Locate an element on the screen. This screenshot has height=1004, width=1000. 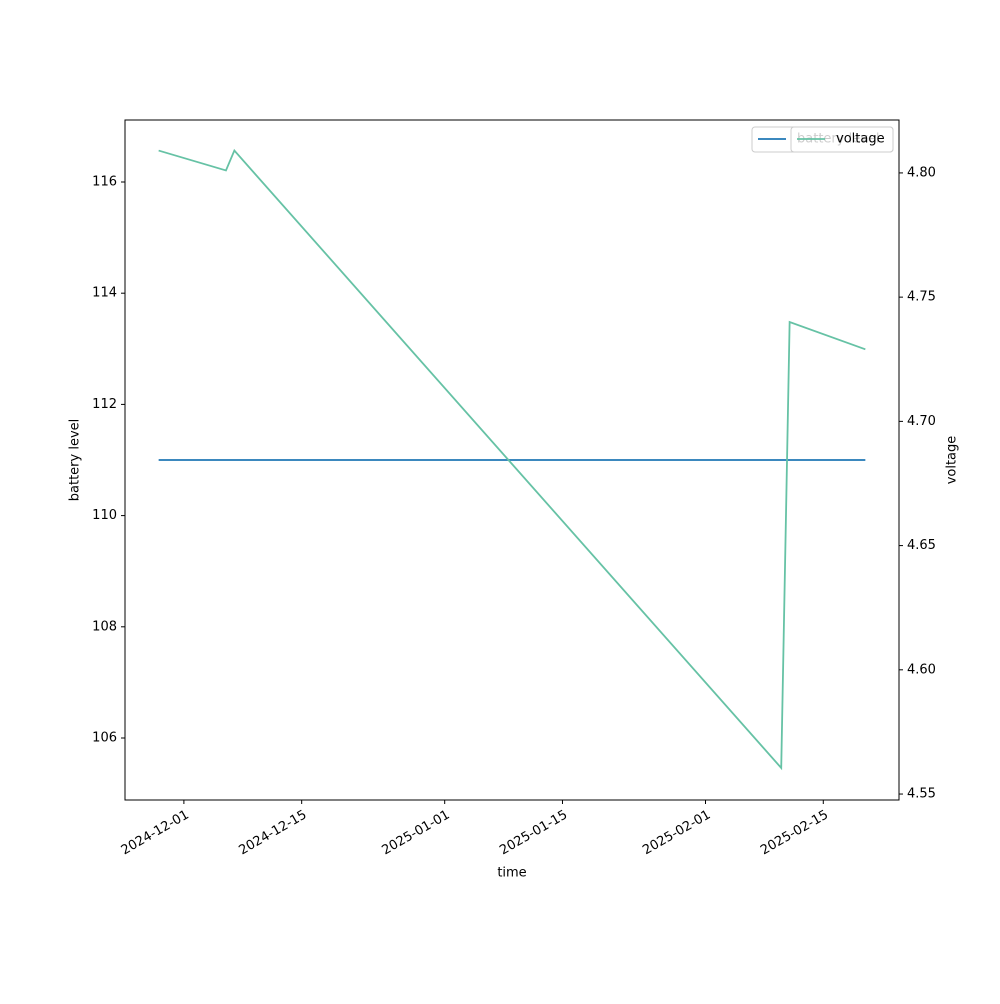
y2-tick-label: 4.70 is located at coordinates (921, 421).